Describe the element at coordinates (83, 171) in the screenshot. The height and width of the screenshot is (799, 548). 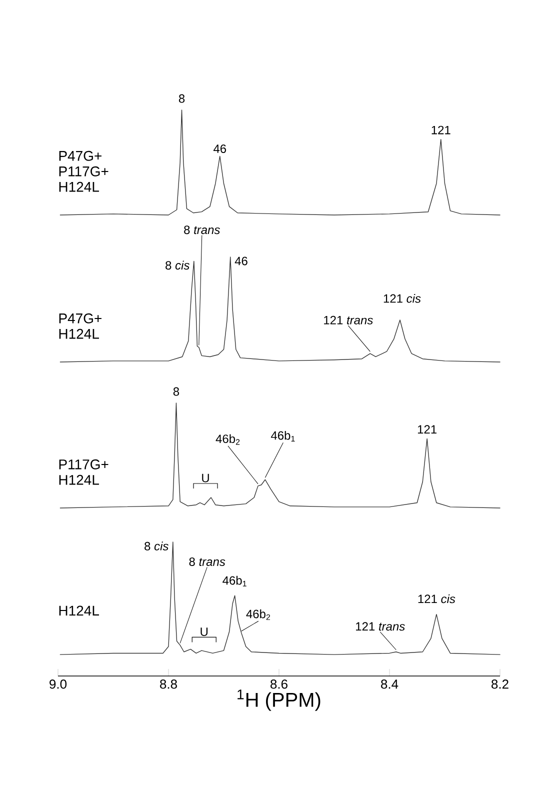
I see `series-label: P47G+ P117G+ H124L` at that location.